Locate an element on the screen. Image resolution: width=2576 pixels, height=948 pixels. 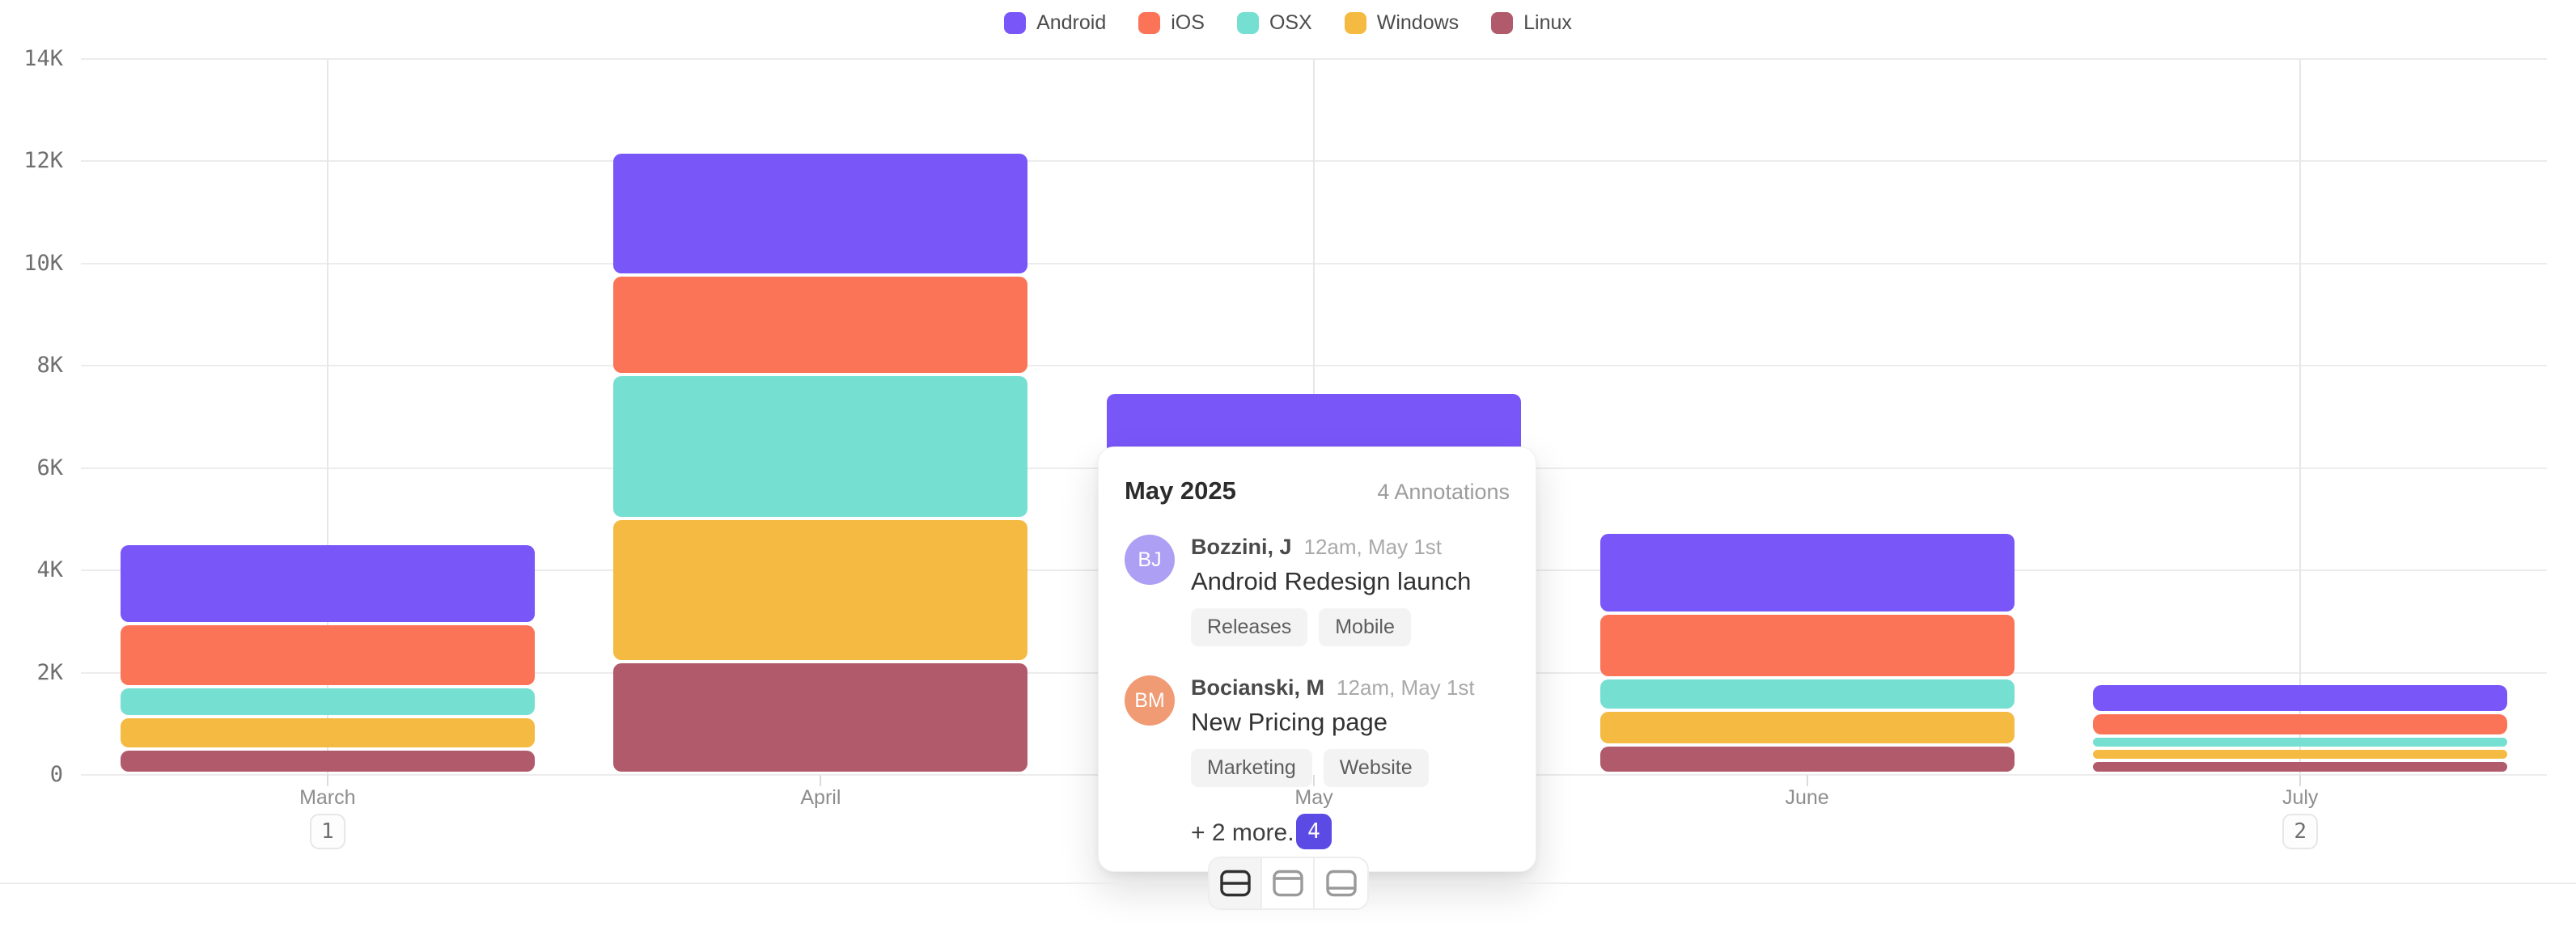
layout-button-split-middle is located at coordinates (1236, 883).